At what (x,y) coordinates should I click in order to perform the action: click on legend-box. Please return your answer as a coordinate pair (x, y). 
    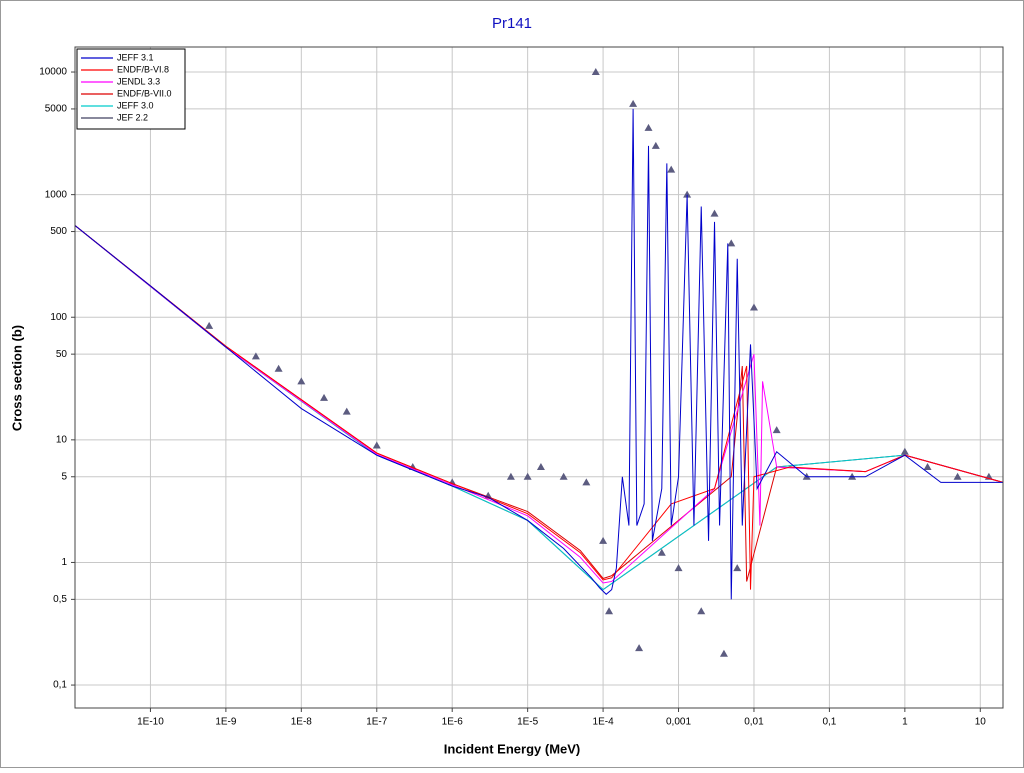
    Looking at the image, I should click on (131, 89).